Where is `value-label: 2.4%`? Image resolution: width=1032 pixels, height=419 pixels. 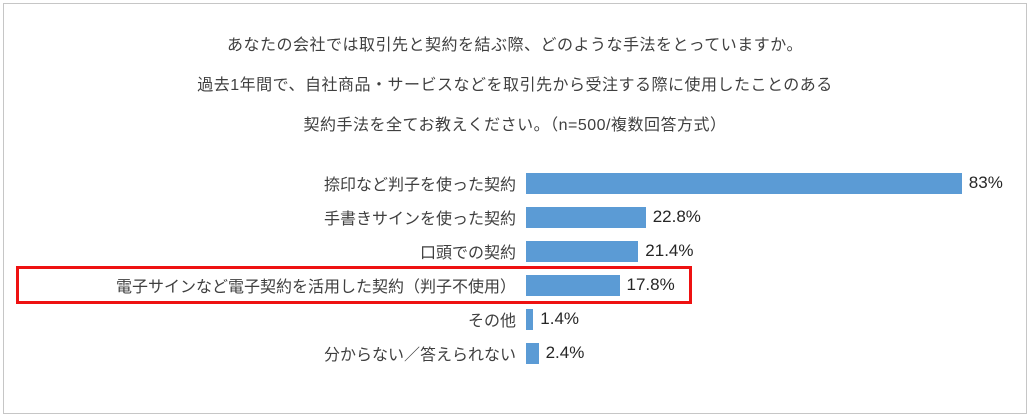 value-label: 2.4% is located at coordinates (565, 352).